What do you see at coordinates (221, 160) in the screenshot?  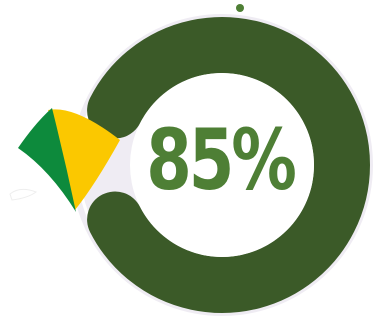 I see `percentage-label: 85%` at bounding box center [221, 160].